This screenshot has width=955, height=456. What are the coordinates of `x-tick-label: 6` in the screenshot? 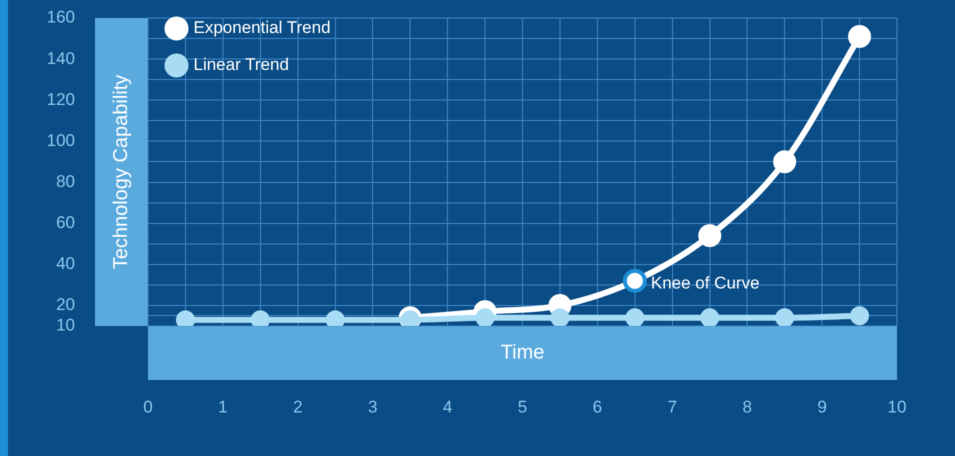 It's located at (597, 407).